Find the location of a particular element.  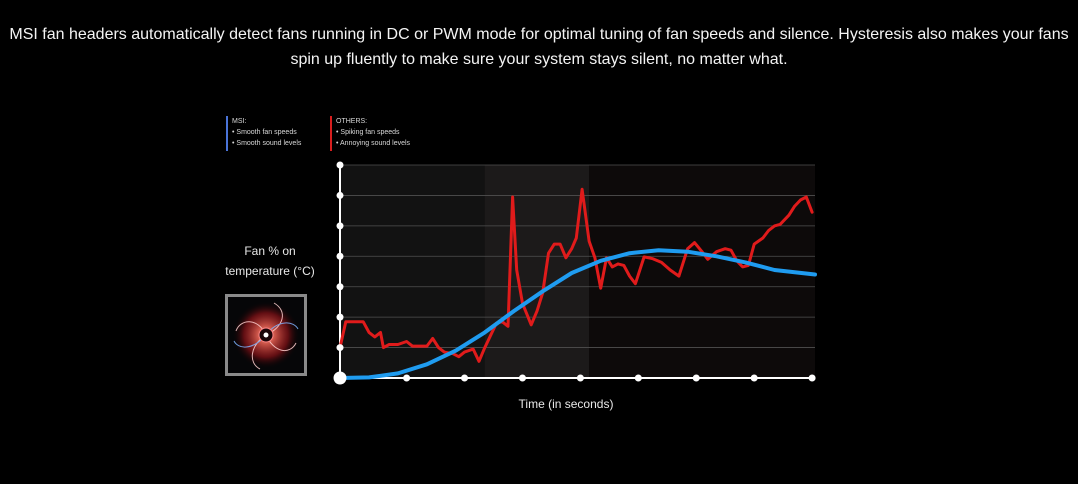

legend-others-item: • Annoying sound levels is located at coordinates (373, 143).